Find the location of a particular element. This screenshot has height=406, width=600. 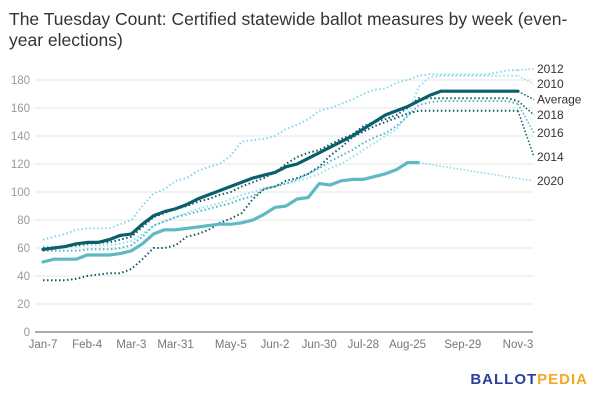

x-tick-label: Nov-3 is located at coordinates (518, 345).